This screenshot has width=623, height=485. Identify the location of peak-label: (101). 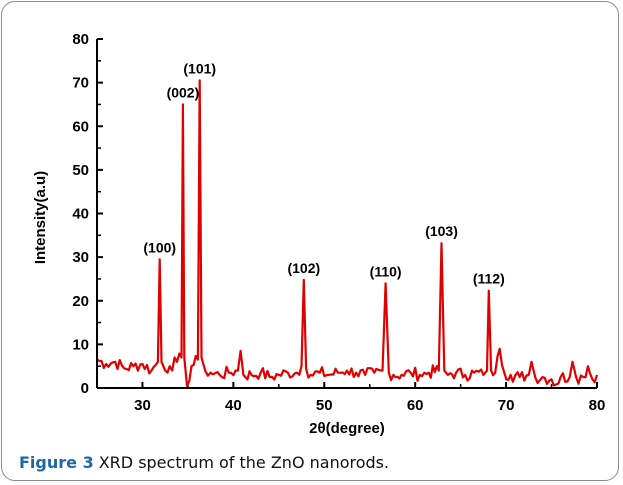
(199, 68).